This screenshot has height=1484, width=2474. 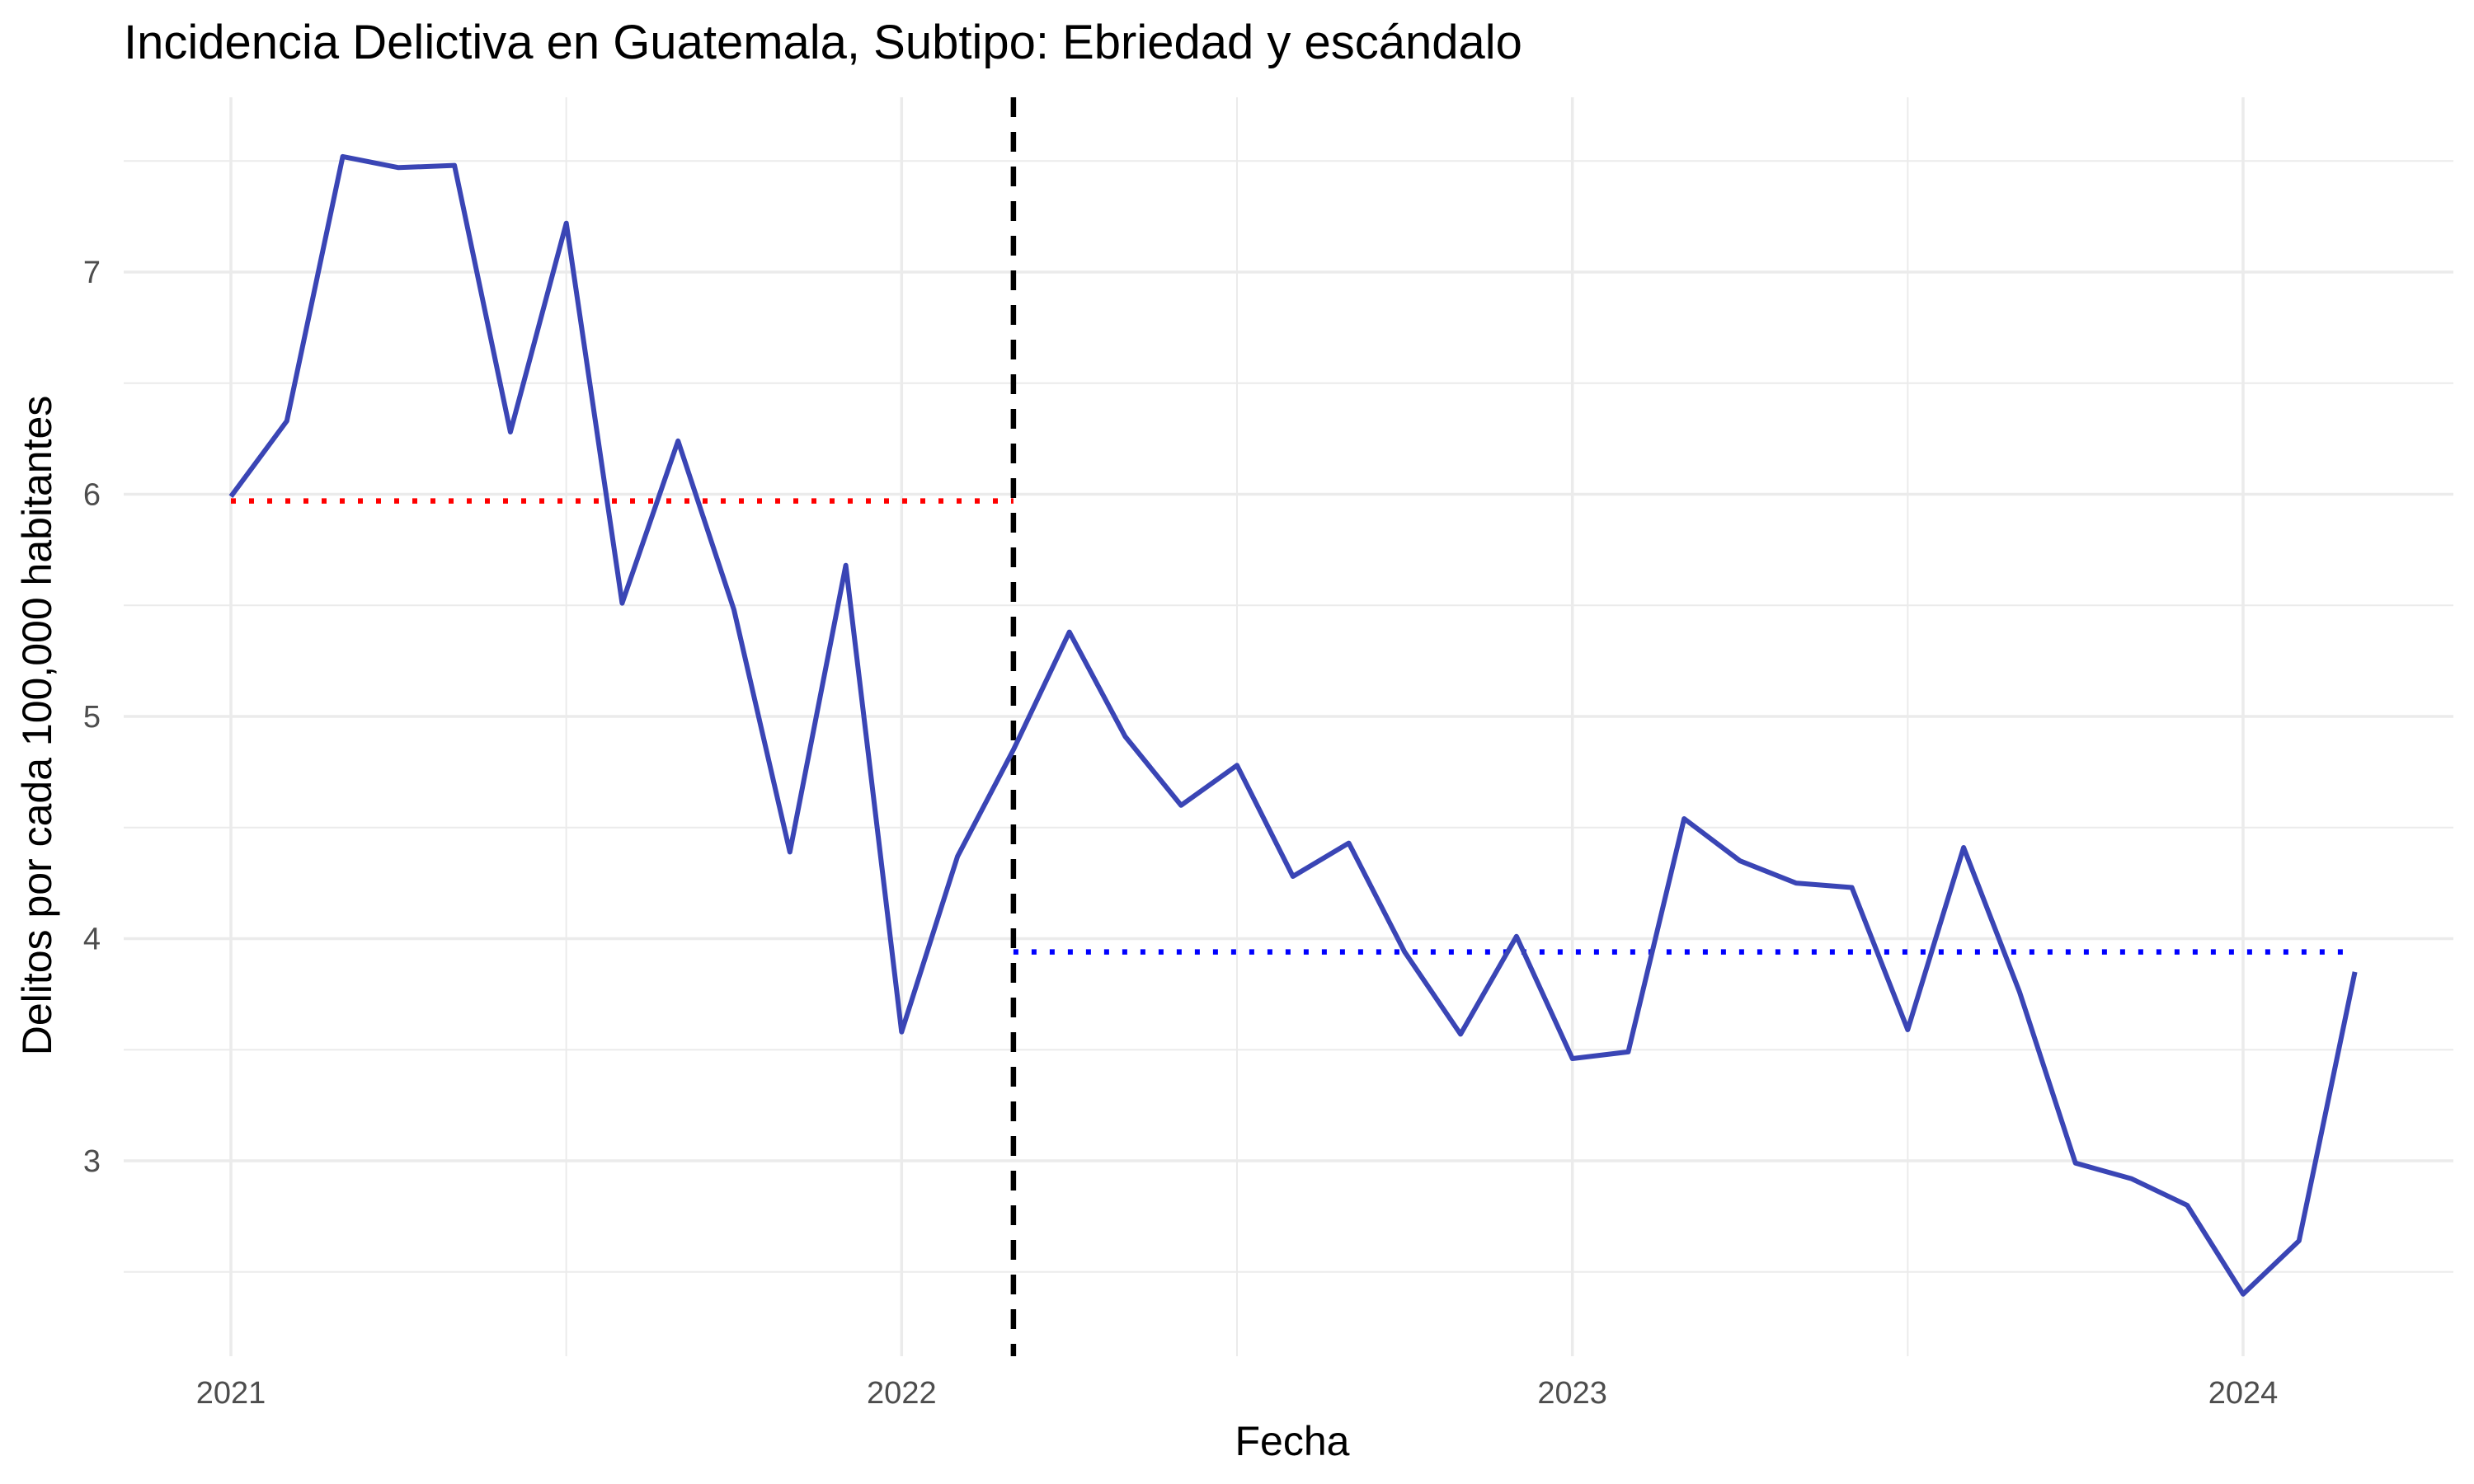 What do you see at coordinates (92, 495) in the screenshot?
I see `y-tick-label: 6` at bounding box center [92, 495].